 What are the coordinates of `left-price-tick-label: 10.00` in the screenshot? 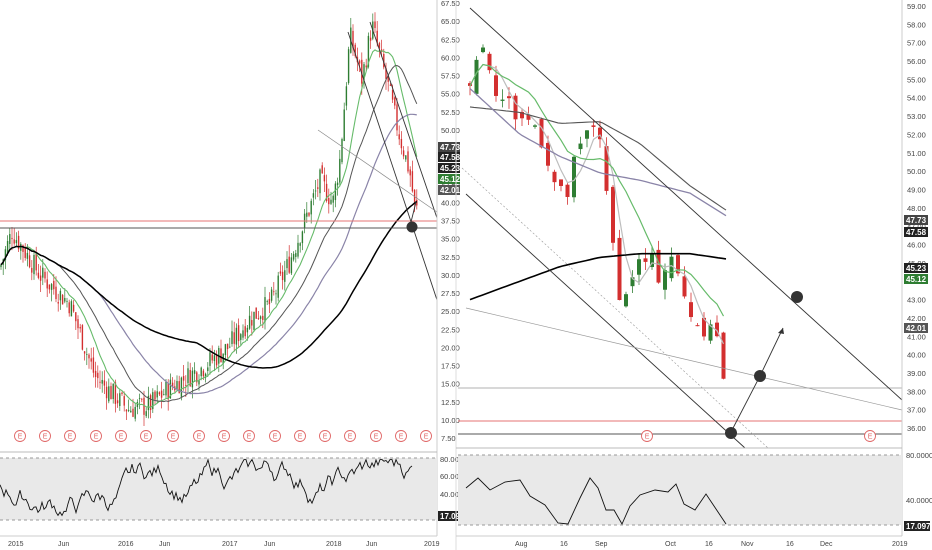 It's located at (450, 420).